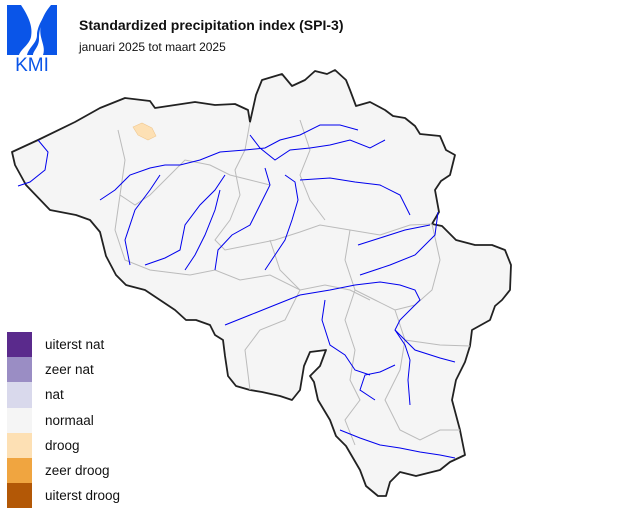 The height and width of the screenshot is (508, 640). I want to click on legend-item: normaal, so click(63, 420).